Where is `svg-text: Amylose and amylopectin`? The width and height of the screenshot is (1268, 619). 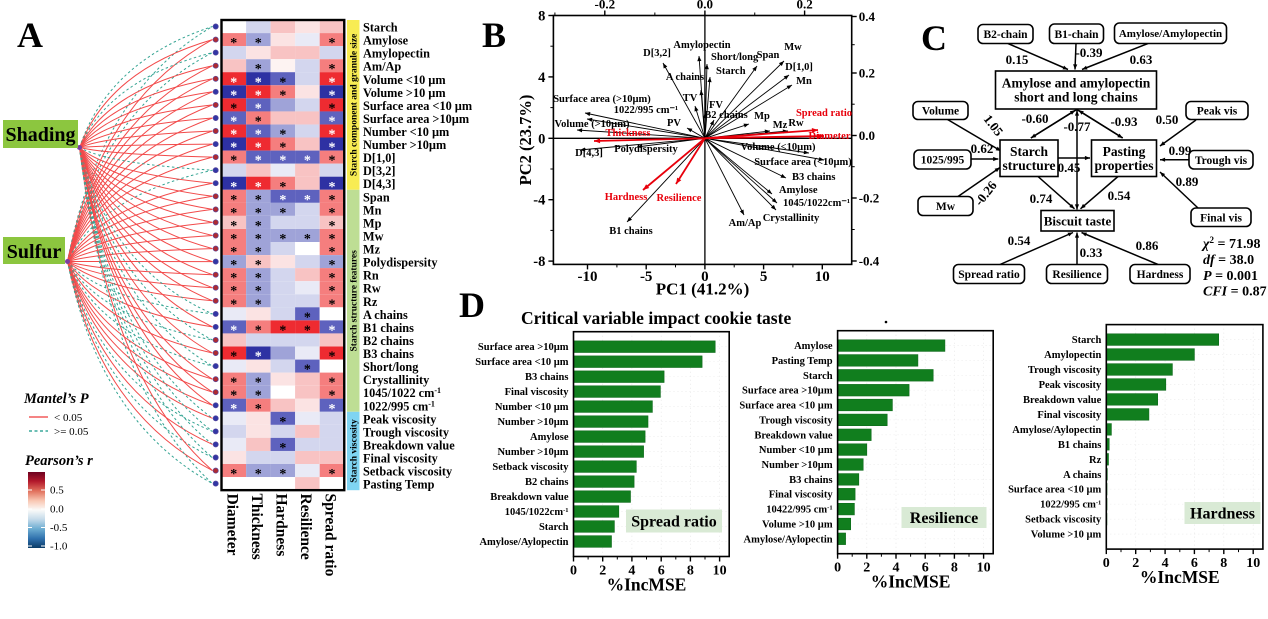
svg-text: Amylose and amylopectin is located at coordinates (1076, 83).